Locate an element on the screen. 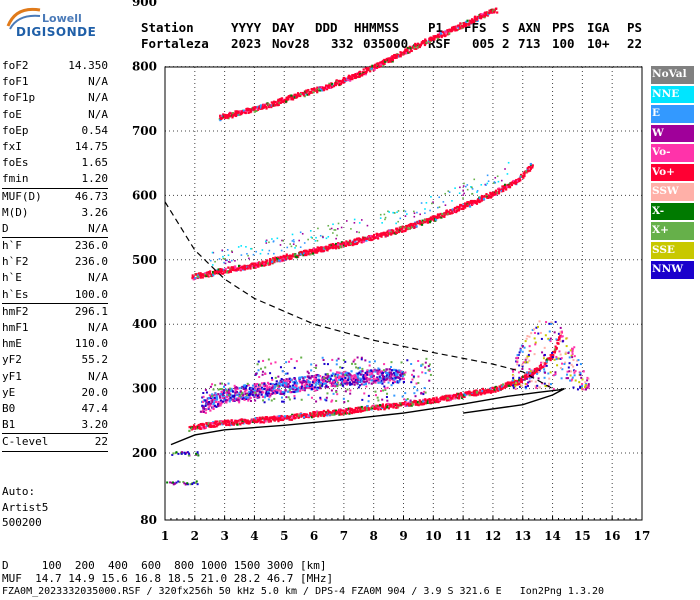 The height and width of the screenshot is (600, 700). auto-scaling-info: Auto: Artist5 500200 is located at coordinates (25, 507).